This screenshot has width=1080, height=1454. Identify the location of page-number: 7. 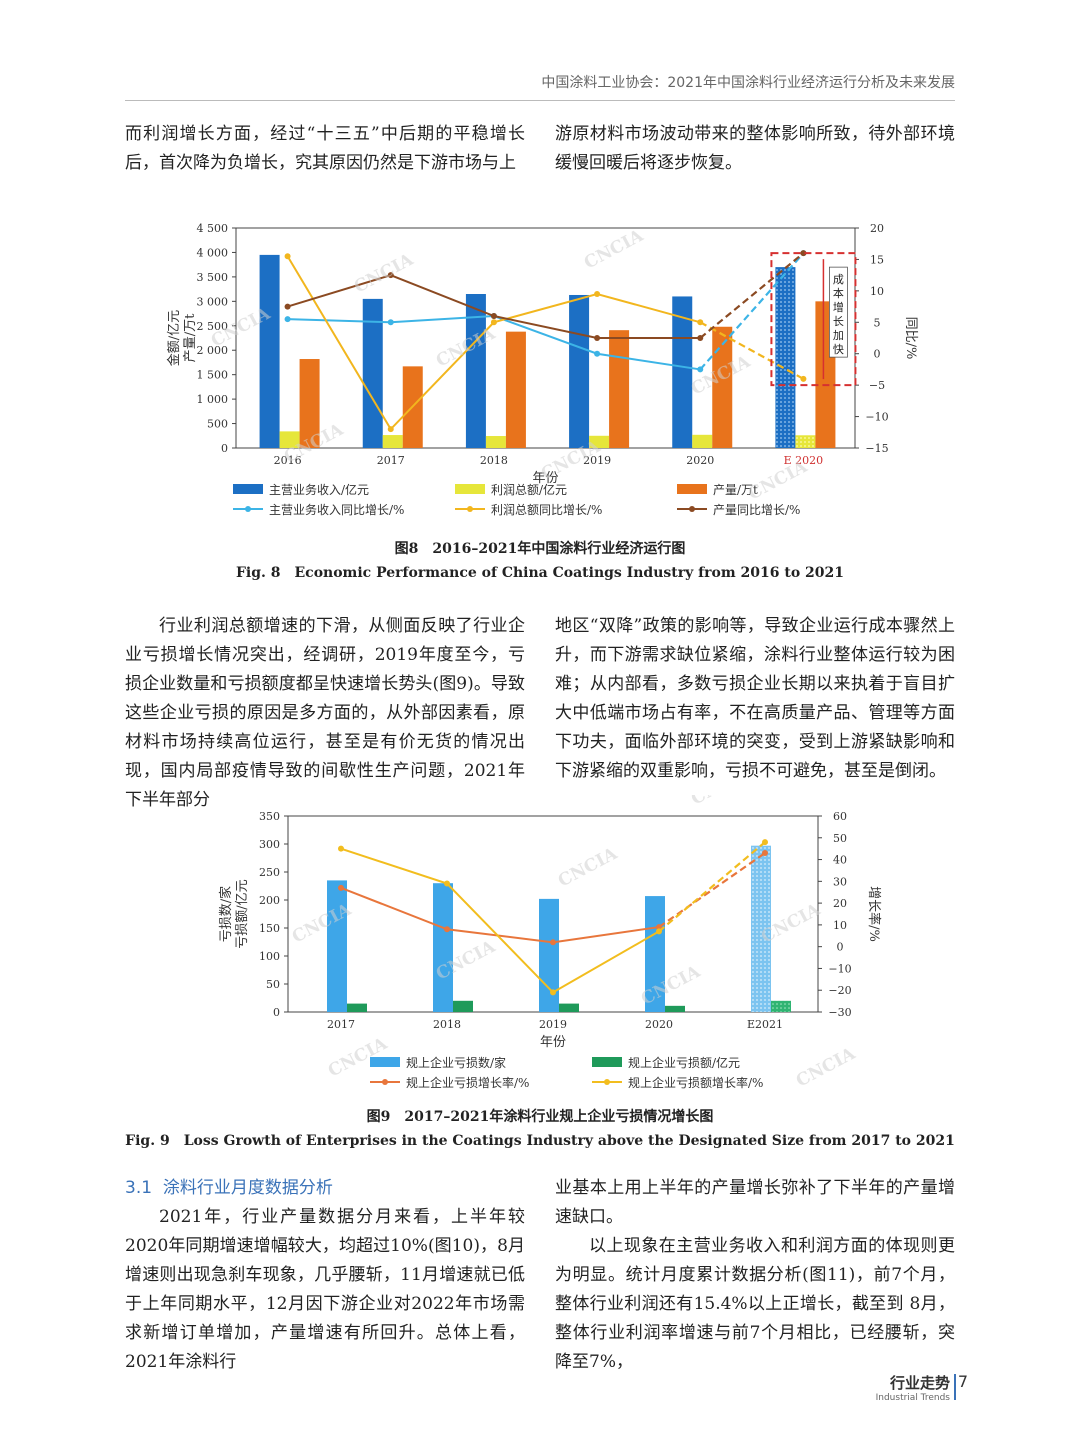
(962, 1381).